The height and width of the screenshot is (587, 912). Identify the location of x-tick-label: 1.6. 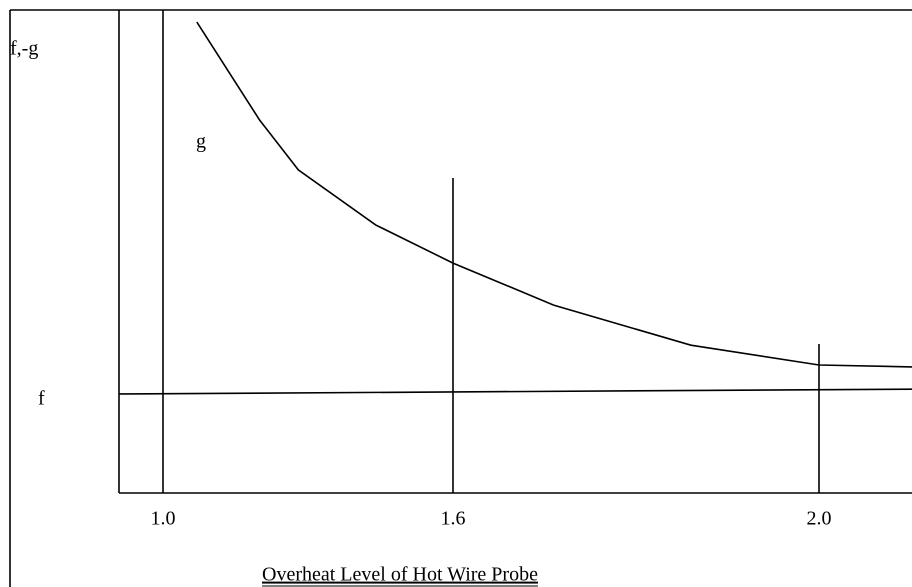
(453, 519).